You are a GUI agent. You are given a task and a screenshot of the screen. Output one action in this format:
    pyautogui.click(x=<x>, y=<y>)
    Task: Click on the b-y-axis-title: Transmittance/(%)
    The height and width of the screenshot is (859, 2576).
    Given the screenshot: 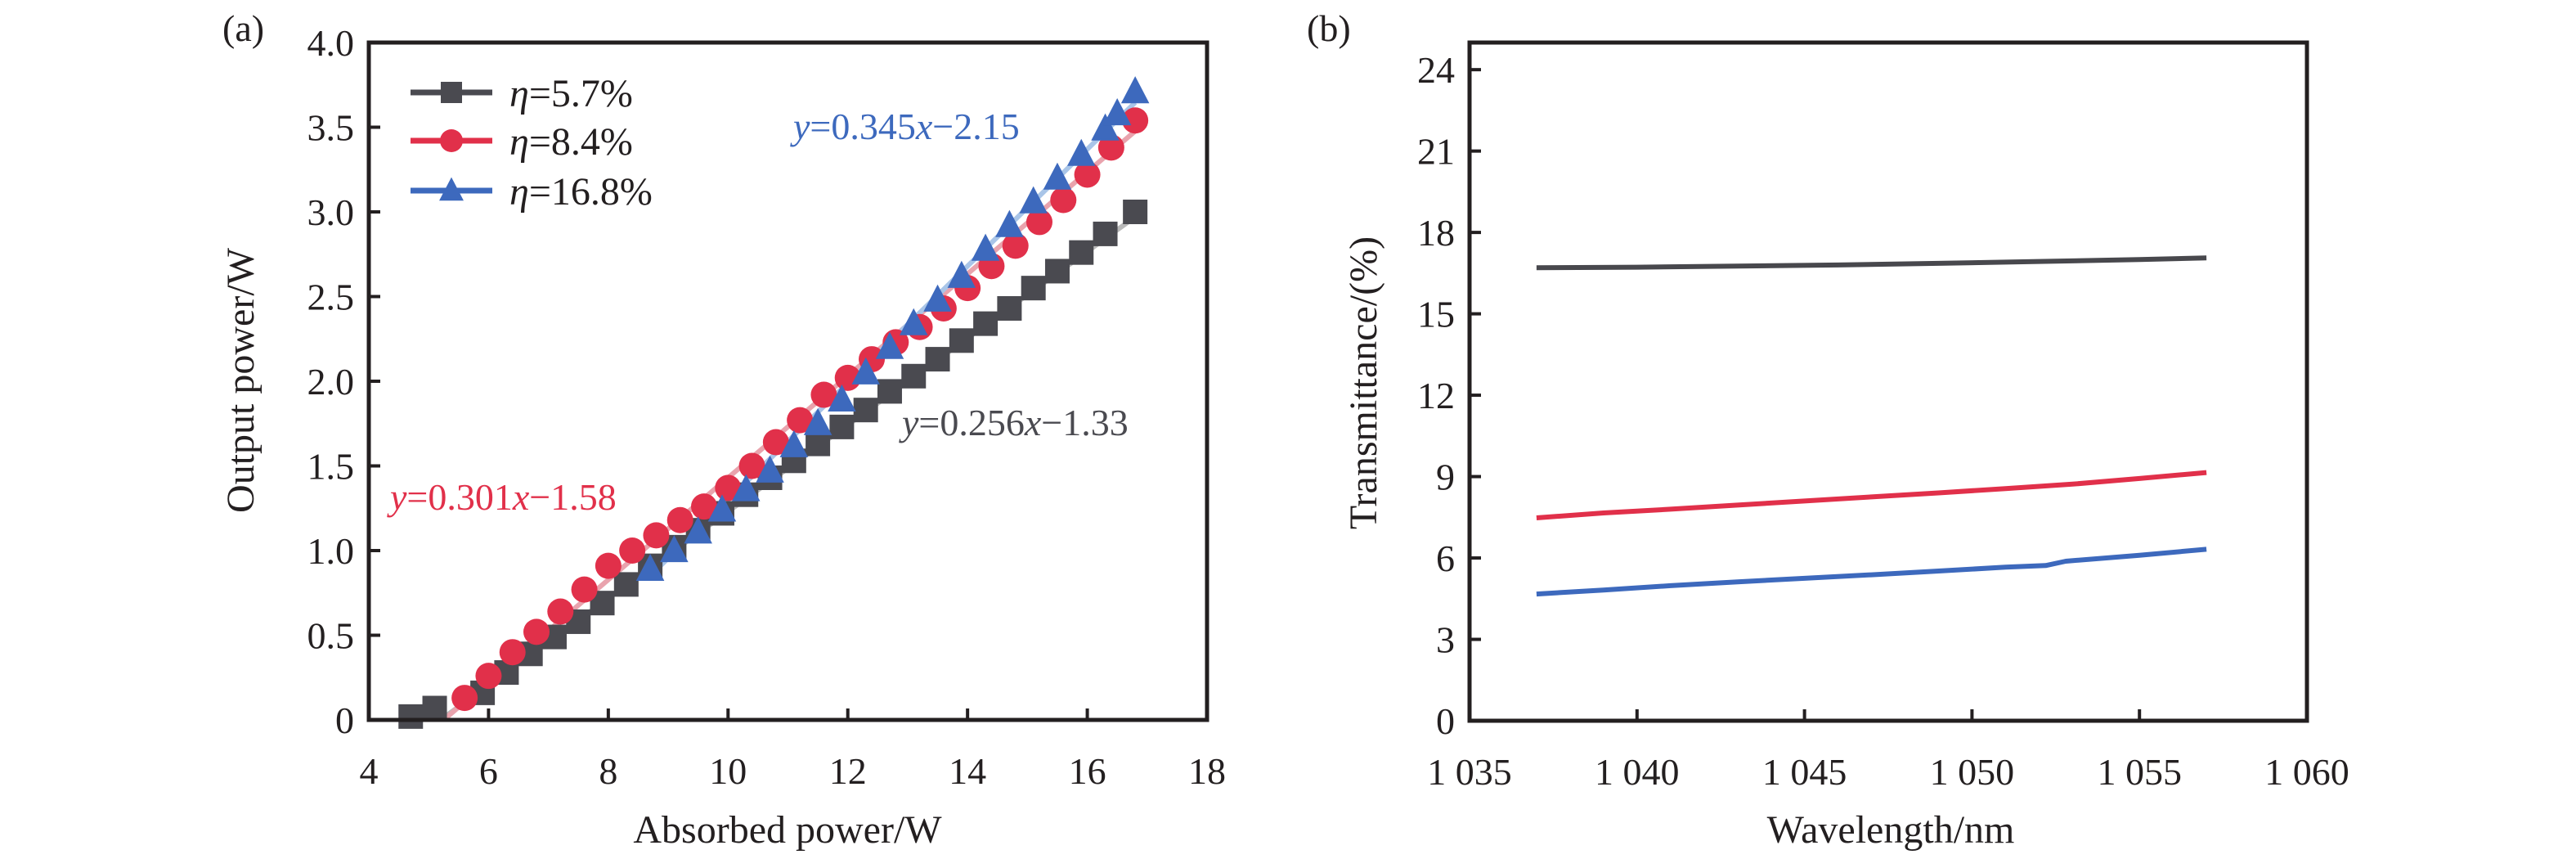 What is the action you would take?
    pyautogui.click(x=1364, y=382)
    